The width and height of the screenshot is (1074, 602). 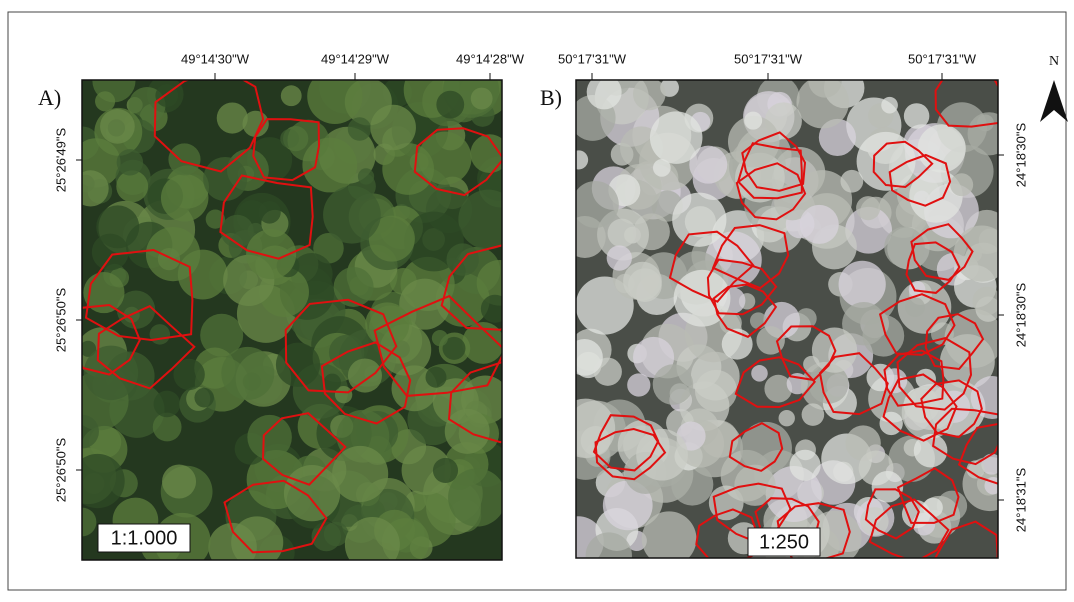 What do you see at coordinates (1054, 101) in the screenshot?
I see `north-arrow-shape` at bounding box center [1054, 101].